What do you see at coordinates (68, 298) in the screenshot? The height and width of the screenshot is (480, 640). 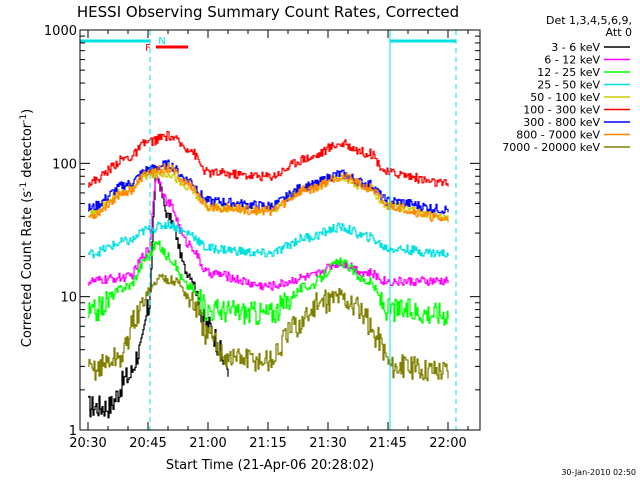 I see `y-tick-label: 10` at bounding box center [68, 298].